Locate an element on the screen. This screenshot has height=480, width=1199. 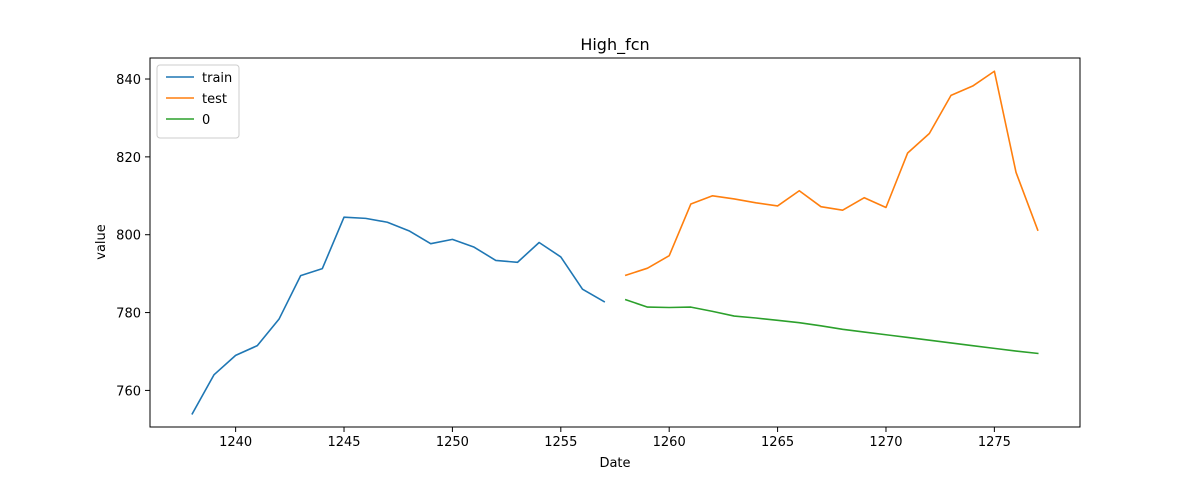
legend-label: 0 is located at coordinates (206, 120).